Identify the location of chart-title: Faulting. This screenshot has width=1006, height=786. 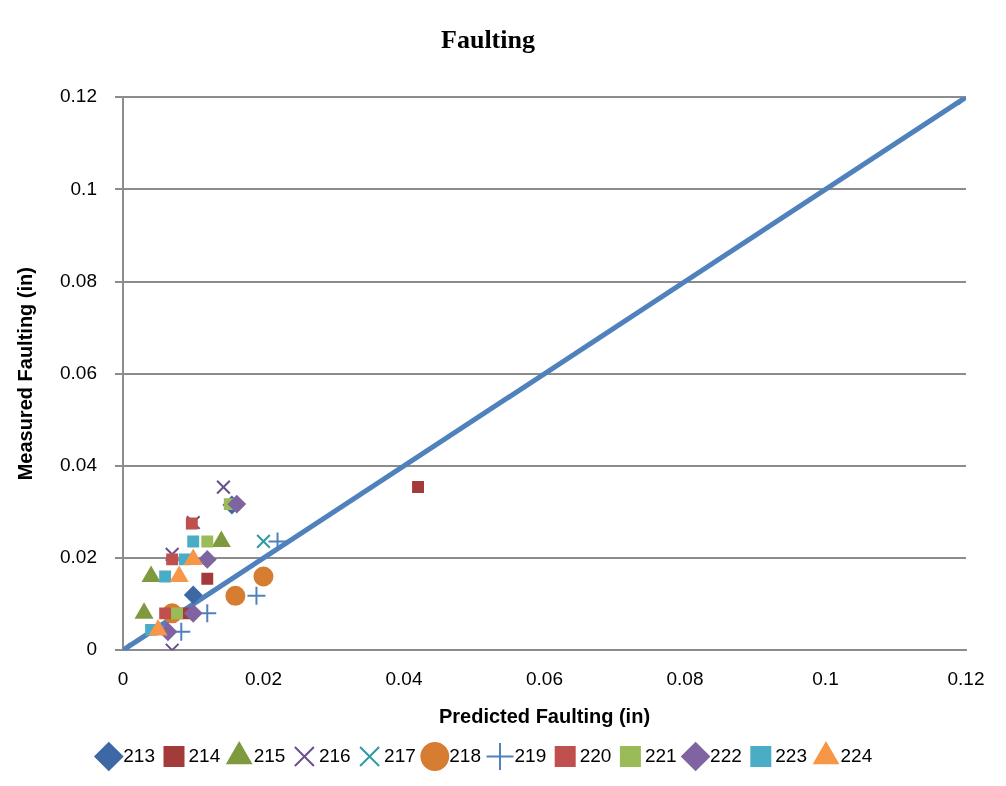
(488, 40).